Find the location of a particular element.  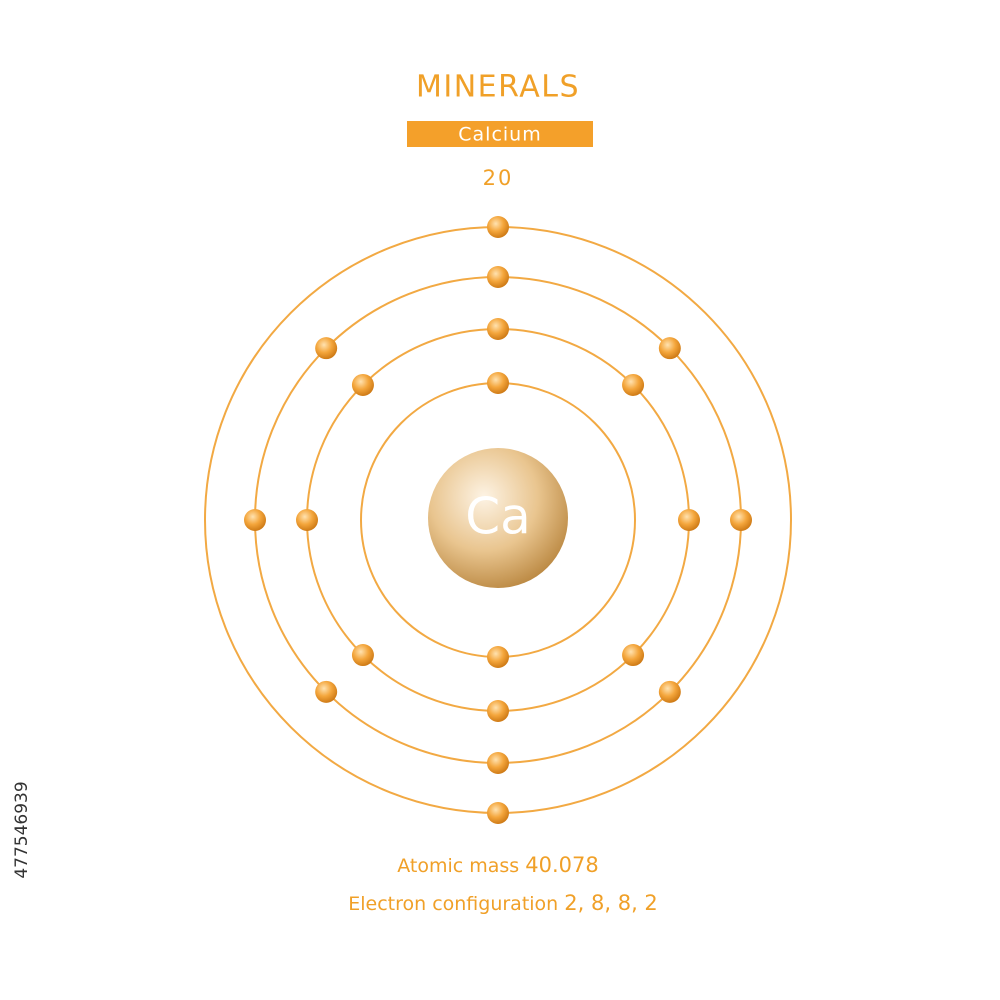

element-name: Calcium is located at coordinates (499, 135).